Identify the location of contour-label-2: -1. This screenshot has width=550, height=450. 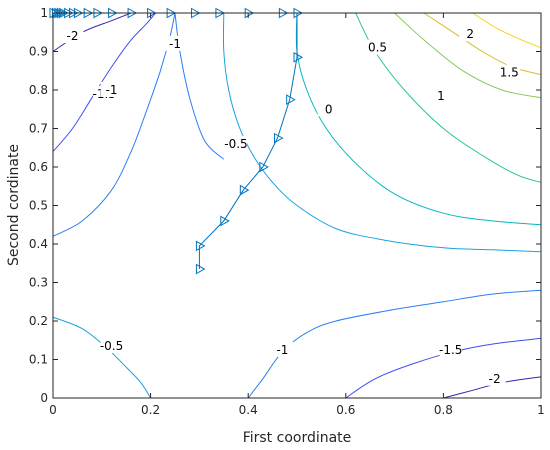
(175, 44).